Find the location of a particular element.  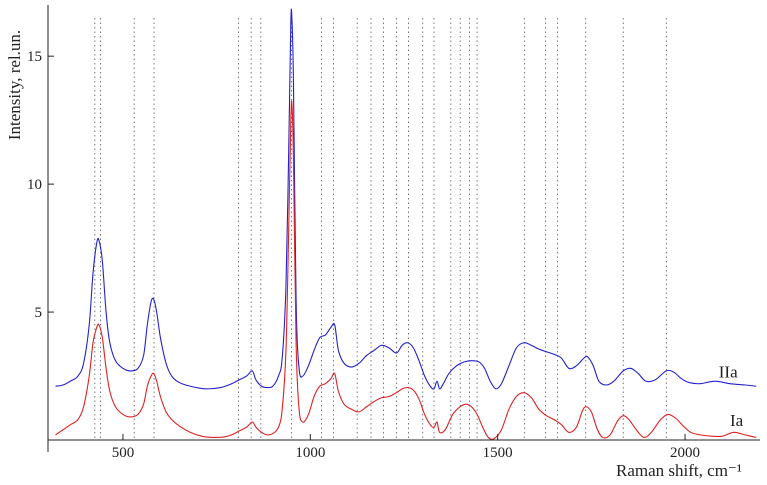

y-axis-label: Intensity, rel.un. is located at coordinates (14, 85).